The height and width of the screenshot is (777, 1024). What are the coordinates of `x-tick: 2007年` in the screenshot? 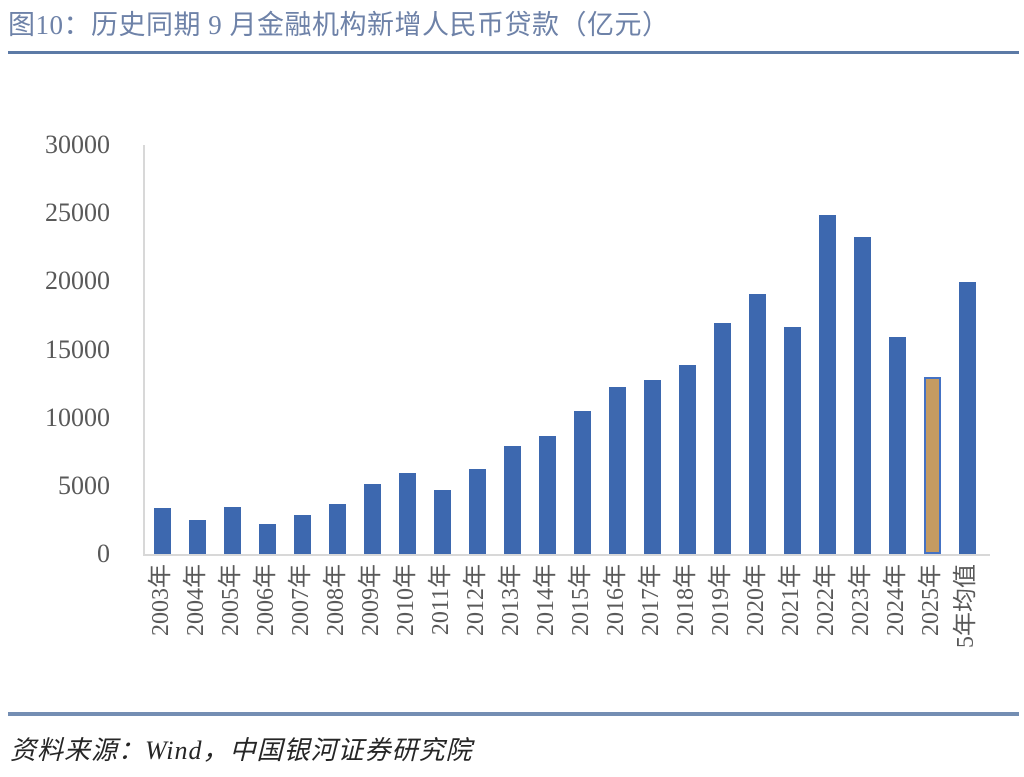 It's located at (300, 623).